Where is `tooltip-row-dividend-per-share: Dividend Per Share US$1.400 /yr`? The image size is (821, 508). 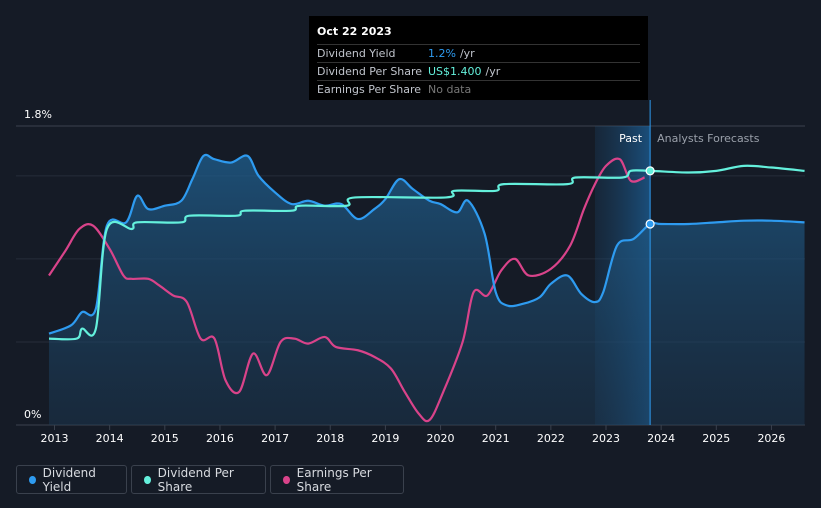
tooltip-row-dividend-per-share: Dividend Per Share US$1.400 /yr is located at coordinates (478, 71).